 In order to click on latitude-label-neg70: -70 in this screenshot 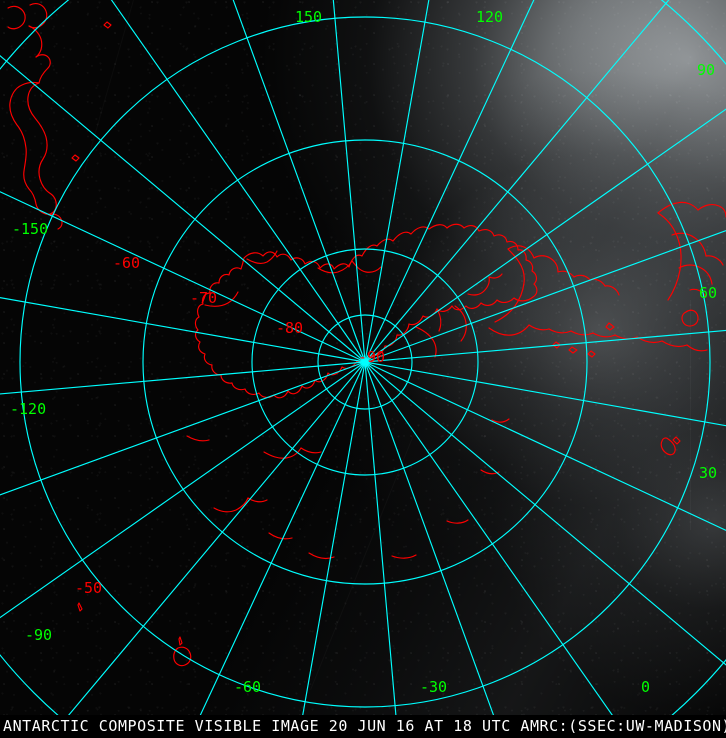, I will do `click(203, 298)`.